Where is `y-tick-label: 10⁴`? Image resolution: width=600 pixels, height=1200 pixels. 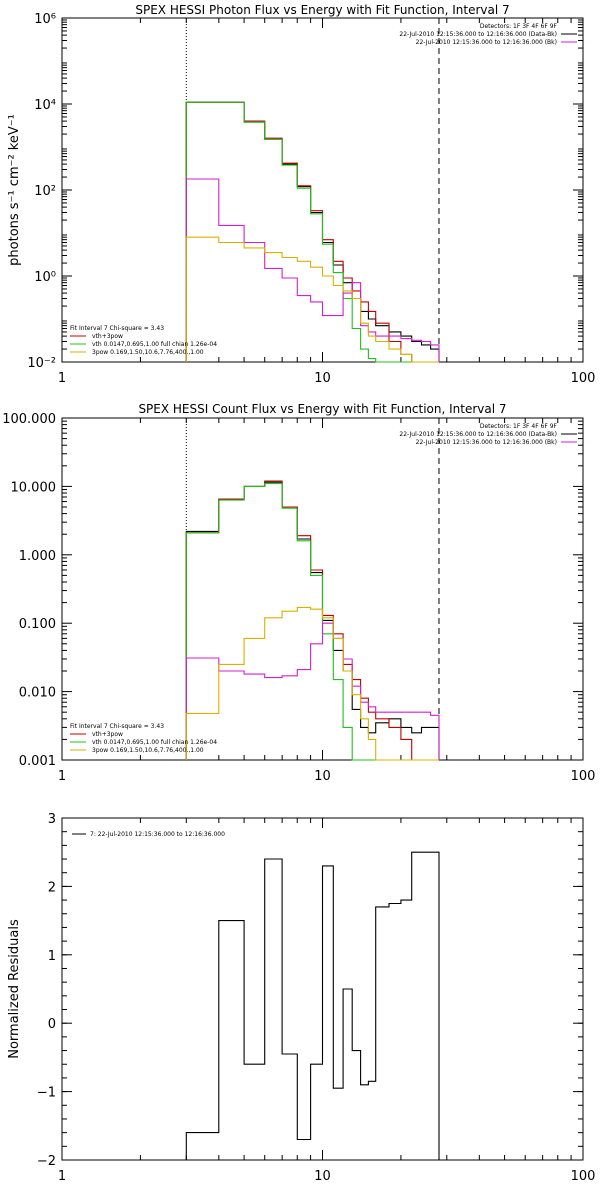
y-tick-label: 10⁴ is located at coordinates (45, 105).